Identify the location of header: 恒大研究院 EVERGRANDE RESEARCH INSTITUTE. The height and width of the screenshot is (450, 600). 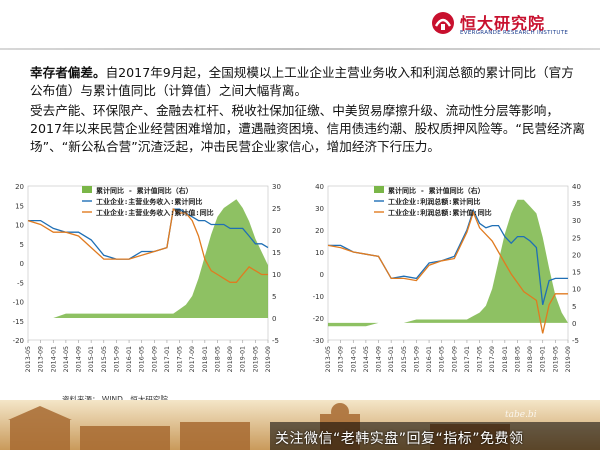
(300, 25).